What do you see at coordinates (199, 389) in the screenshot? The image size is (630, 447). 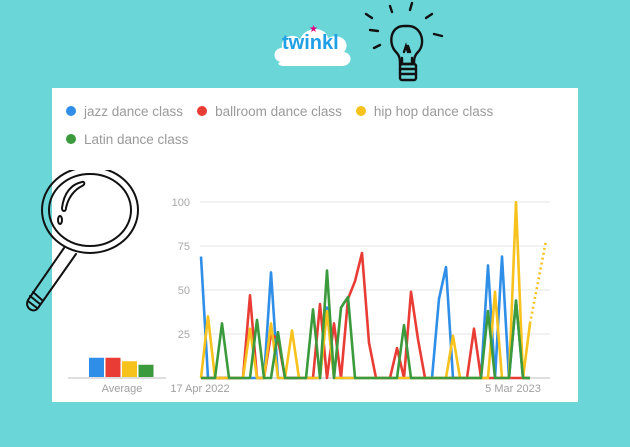 I see `x-tick-label: 17 Apr 2022` at bounding box center [199, 389].